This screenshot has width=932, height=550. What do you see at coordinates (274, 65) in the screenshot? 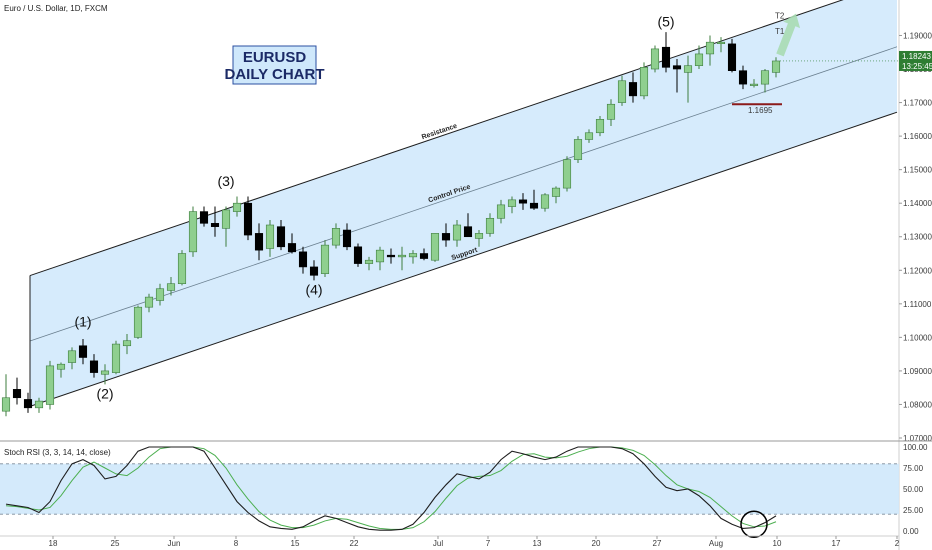
I see `title-box-frame` at bounding box center [274, 65].